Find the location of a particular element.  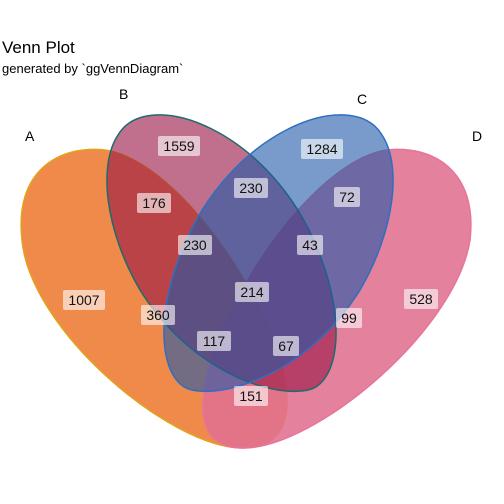

svg-text: 1284 is located at coordinates (321, 149).